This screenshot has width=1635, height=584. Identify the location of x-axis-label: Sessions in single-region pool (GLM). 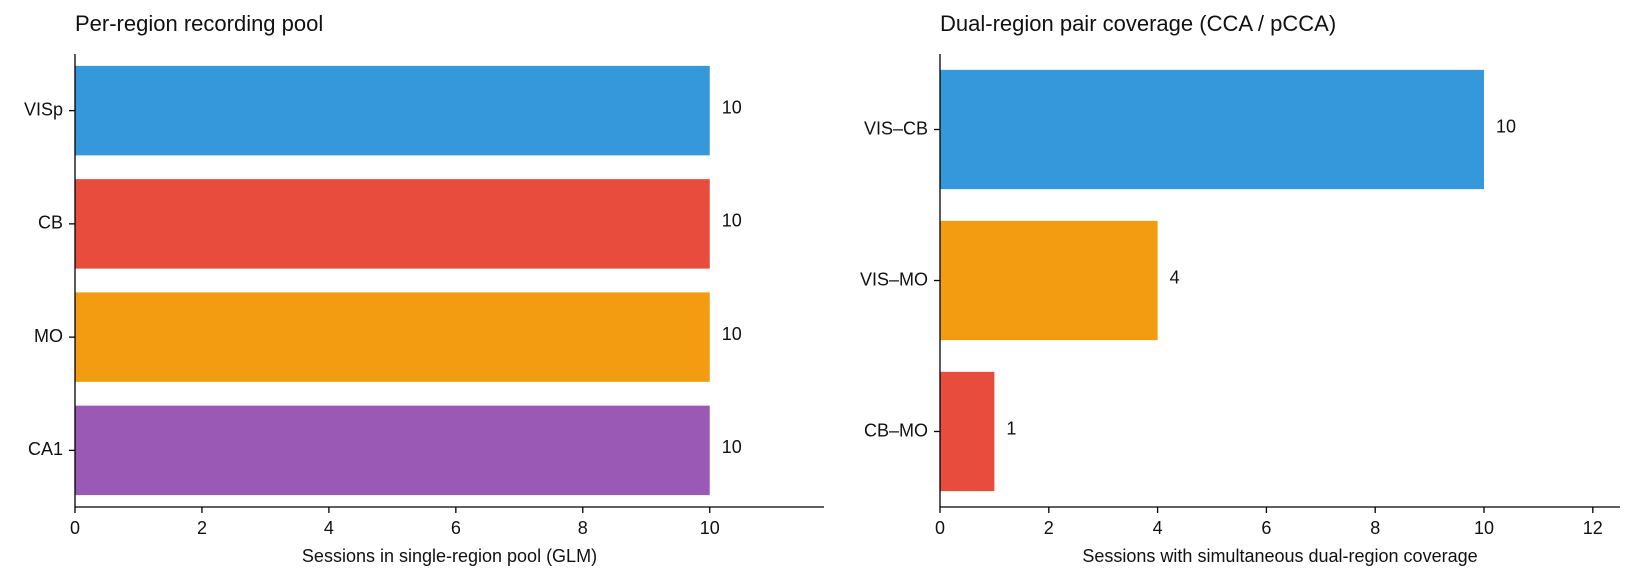
(449, 556).